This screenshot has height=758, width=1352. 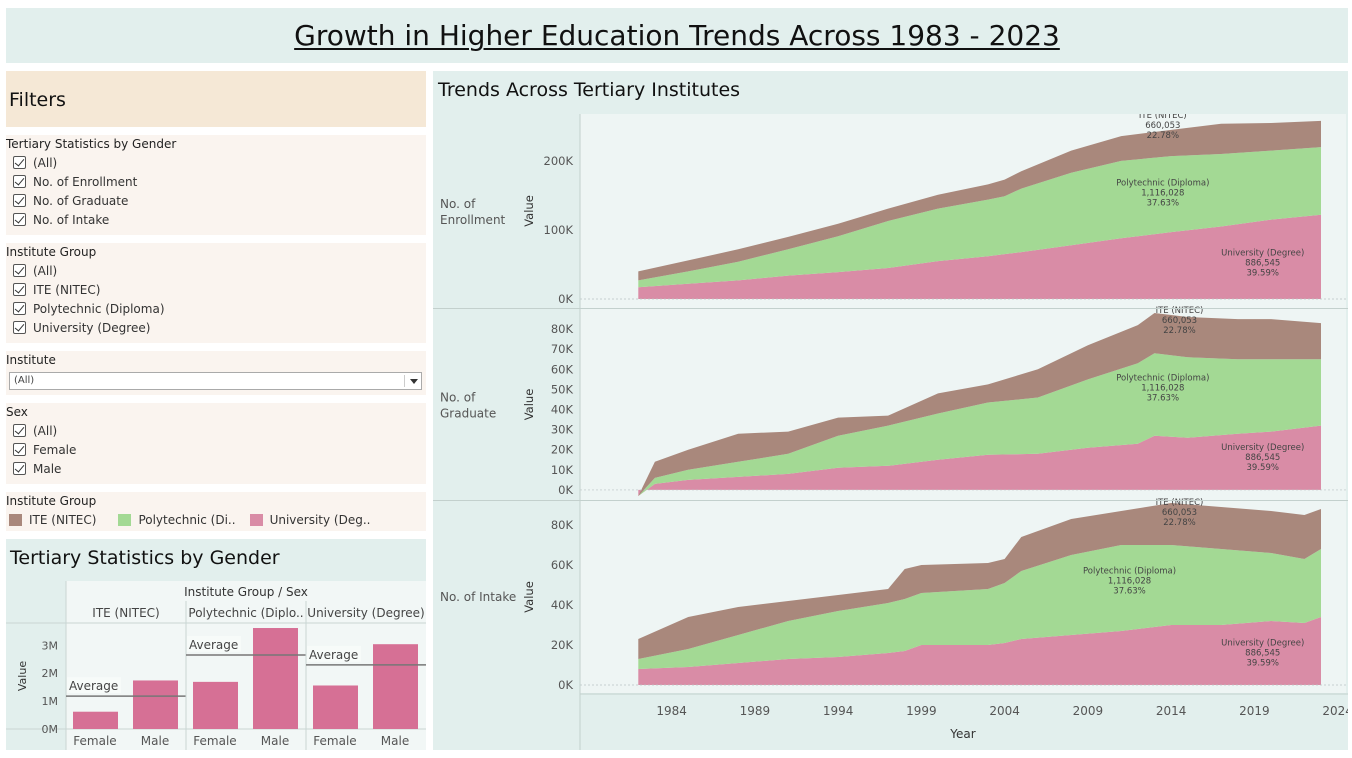 I want to click on gender-panel-title: Tertiary Statistics by Gender, so click(x=216, y=560).